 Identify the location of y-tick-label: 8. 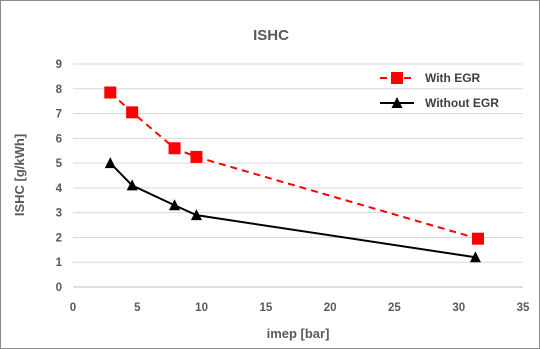
(59, 90).